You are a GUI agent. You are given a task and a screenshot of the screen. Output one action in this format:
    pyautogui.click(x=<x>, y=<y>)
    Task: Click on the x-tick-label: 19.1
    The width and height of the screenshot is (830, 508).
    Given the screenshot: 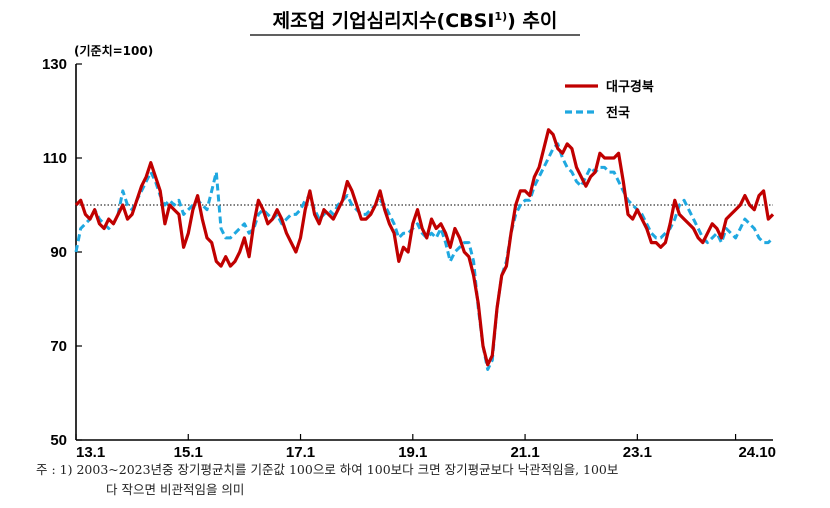 What is the action you would take?
    pyautogui.click(x=412, y=452)
    